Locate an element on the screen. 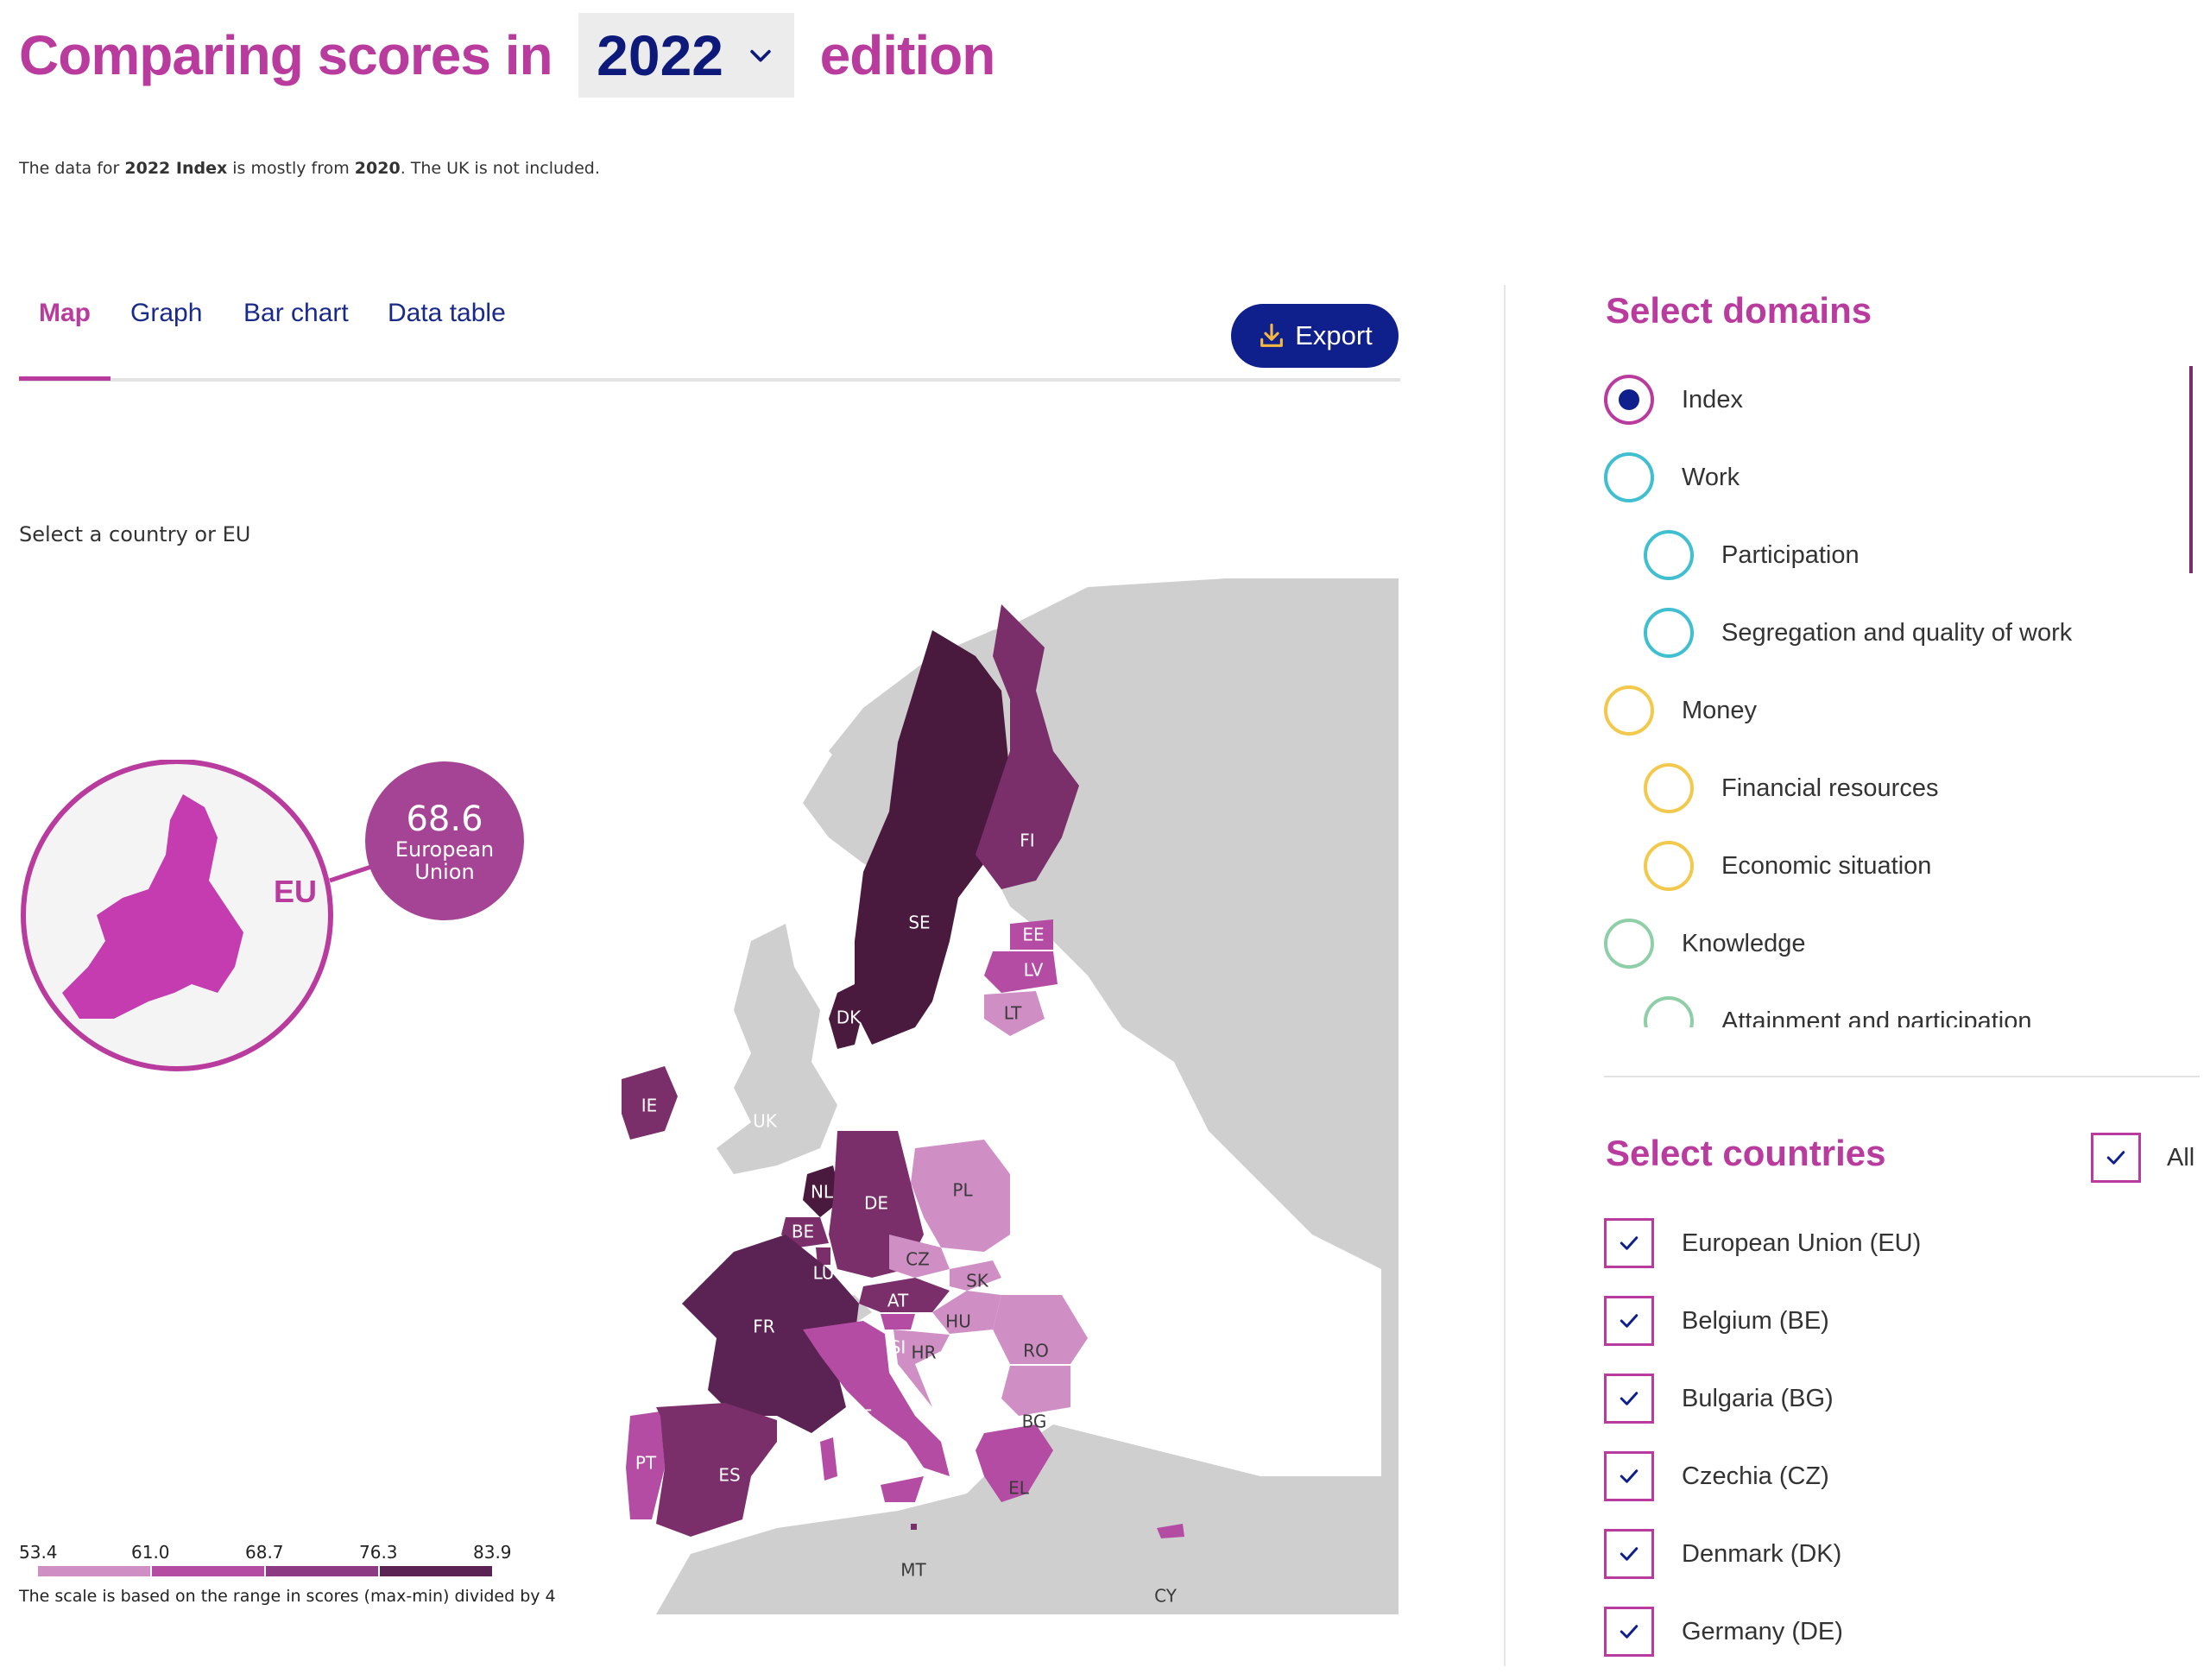  country-es is located at coordinates (717, 1470).